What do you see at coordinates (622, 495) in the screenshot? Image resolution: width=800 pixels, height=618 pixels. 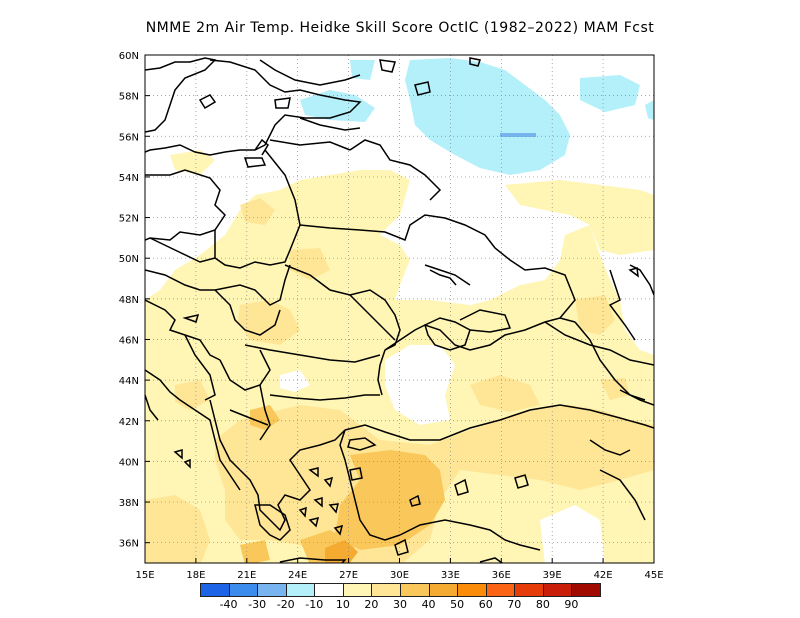 I see `iran-turkey` at bounding box center [622, 495].